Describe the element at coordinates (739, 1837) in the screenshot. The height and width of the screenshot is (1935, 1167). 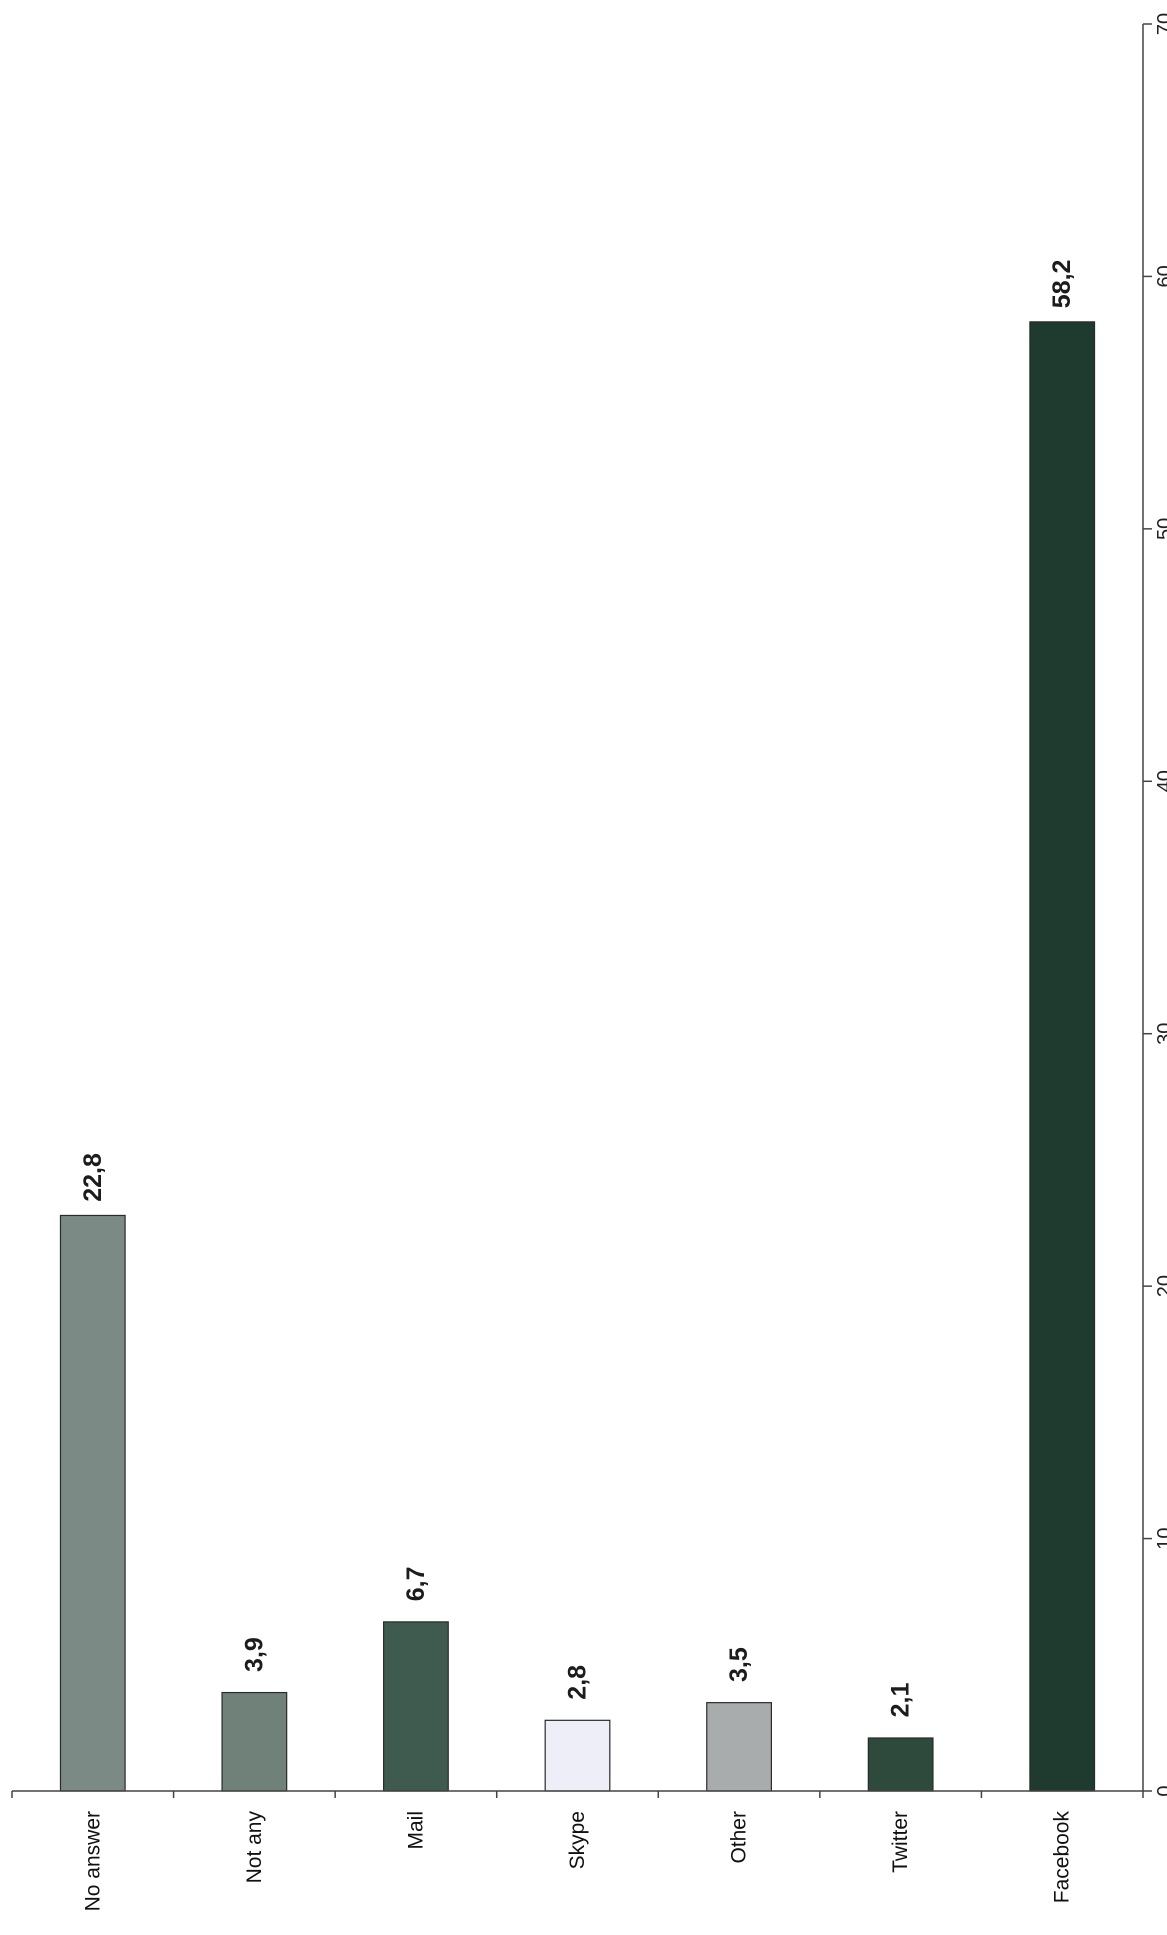
I see `category-label: Other` at that location.